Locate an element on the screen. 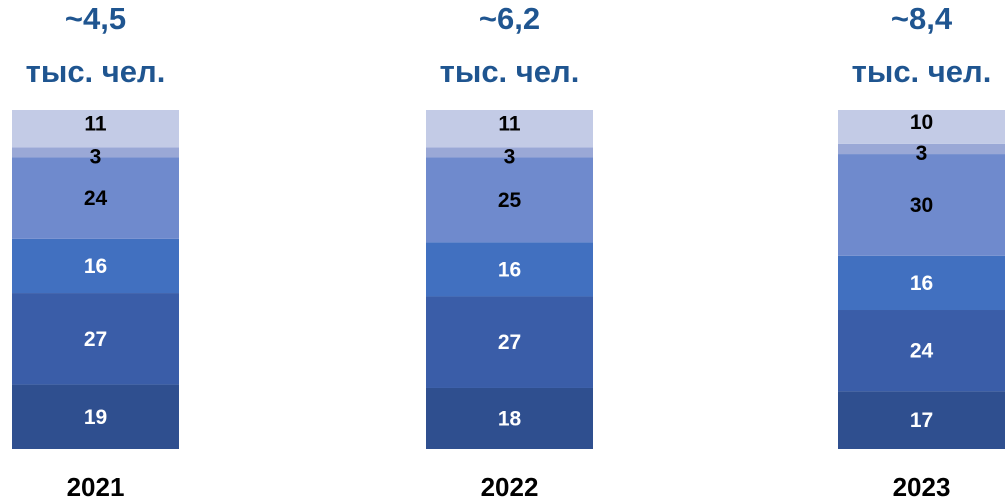 Image resolution: width=1007 pixels, height=499 pixels. total-value-2021: ~4,5 is located at coordinates (95, 18).